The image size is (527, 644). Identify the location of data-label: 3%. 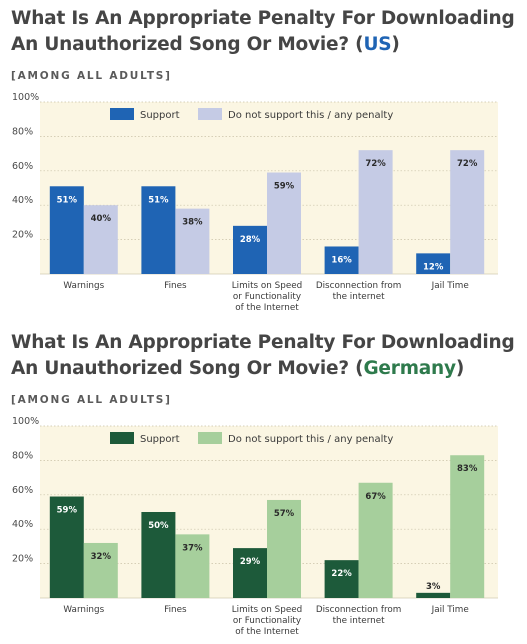
(433, 587).